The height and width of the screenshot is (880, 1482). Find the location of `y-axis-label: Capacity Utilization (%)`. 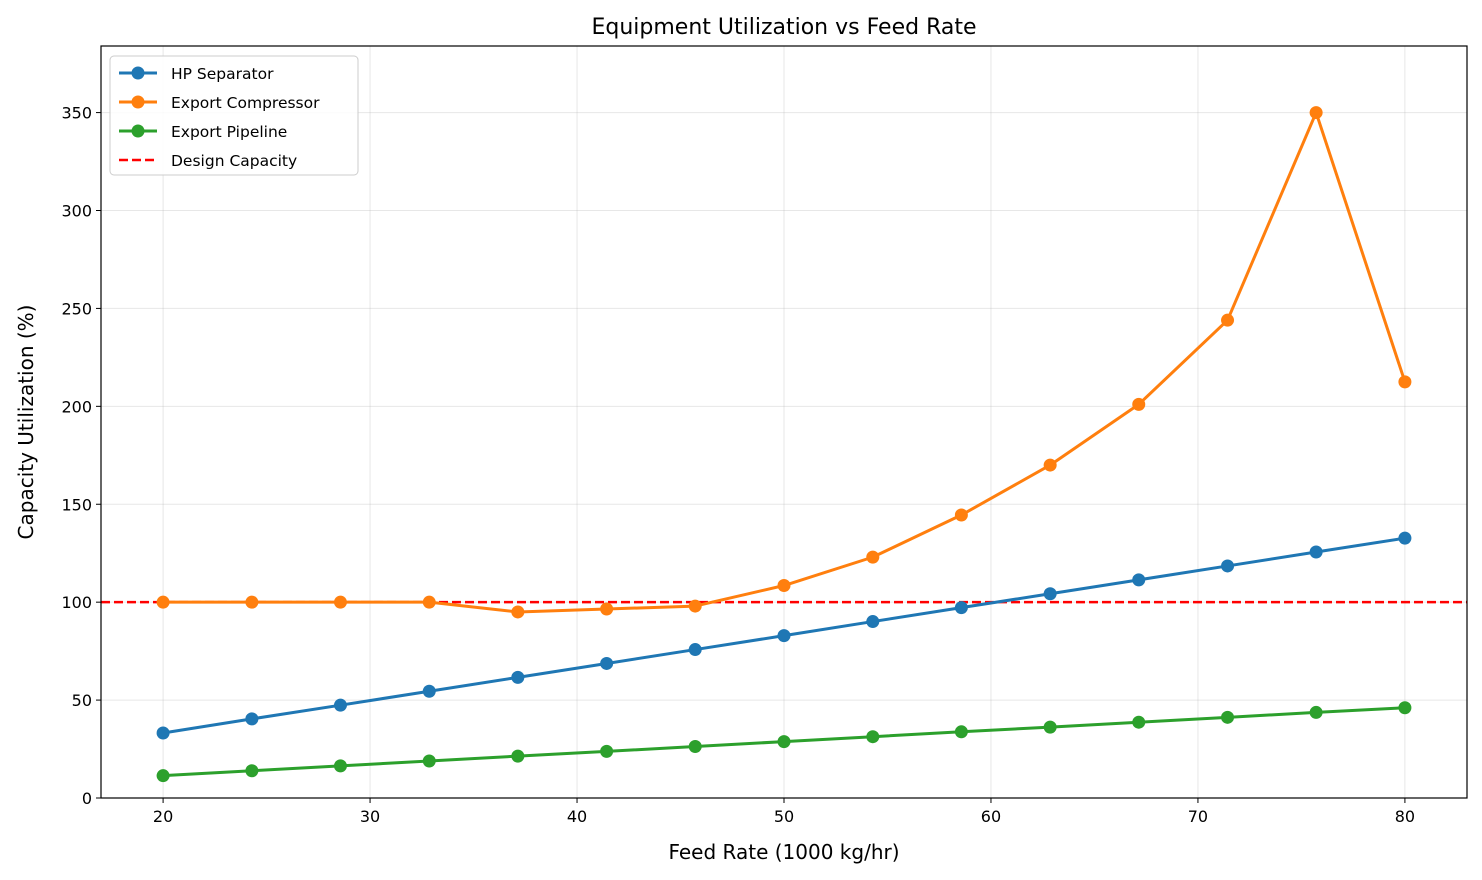

y-axis-label: Capacity Utilization (%) is located at coordinates (26, 422).